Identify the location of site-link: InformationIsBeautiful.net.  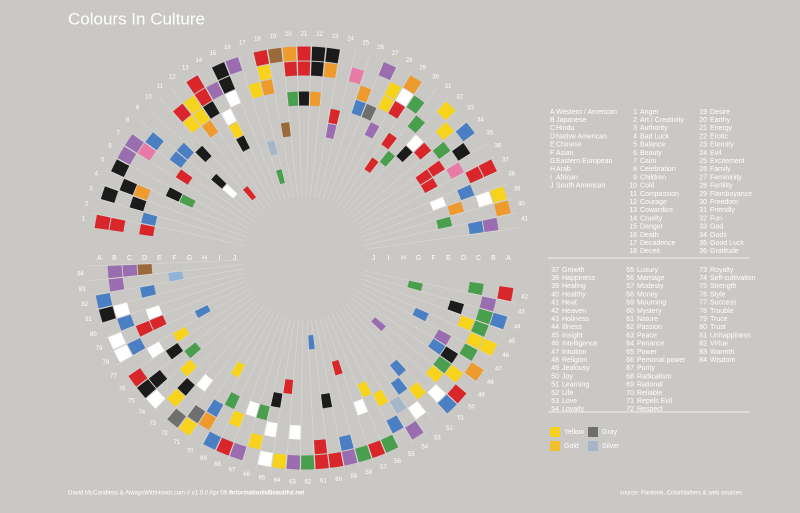
(267, 494).